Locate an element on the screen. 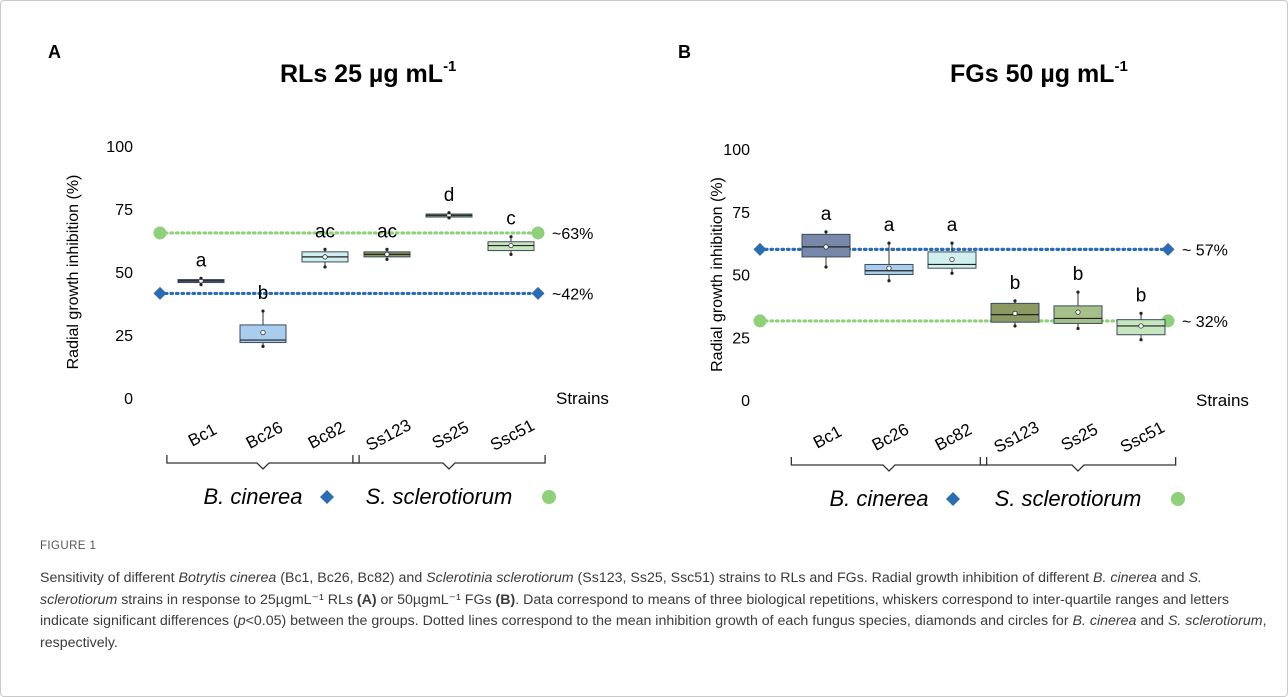 The width and height of the screenshot is (1288, 697). mean-label: ~63% is located at coordinates (572, 234).